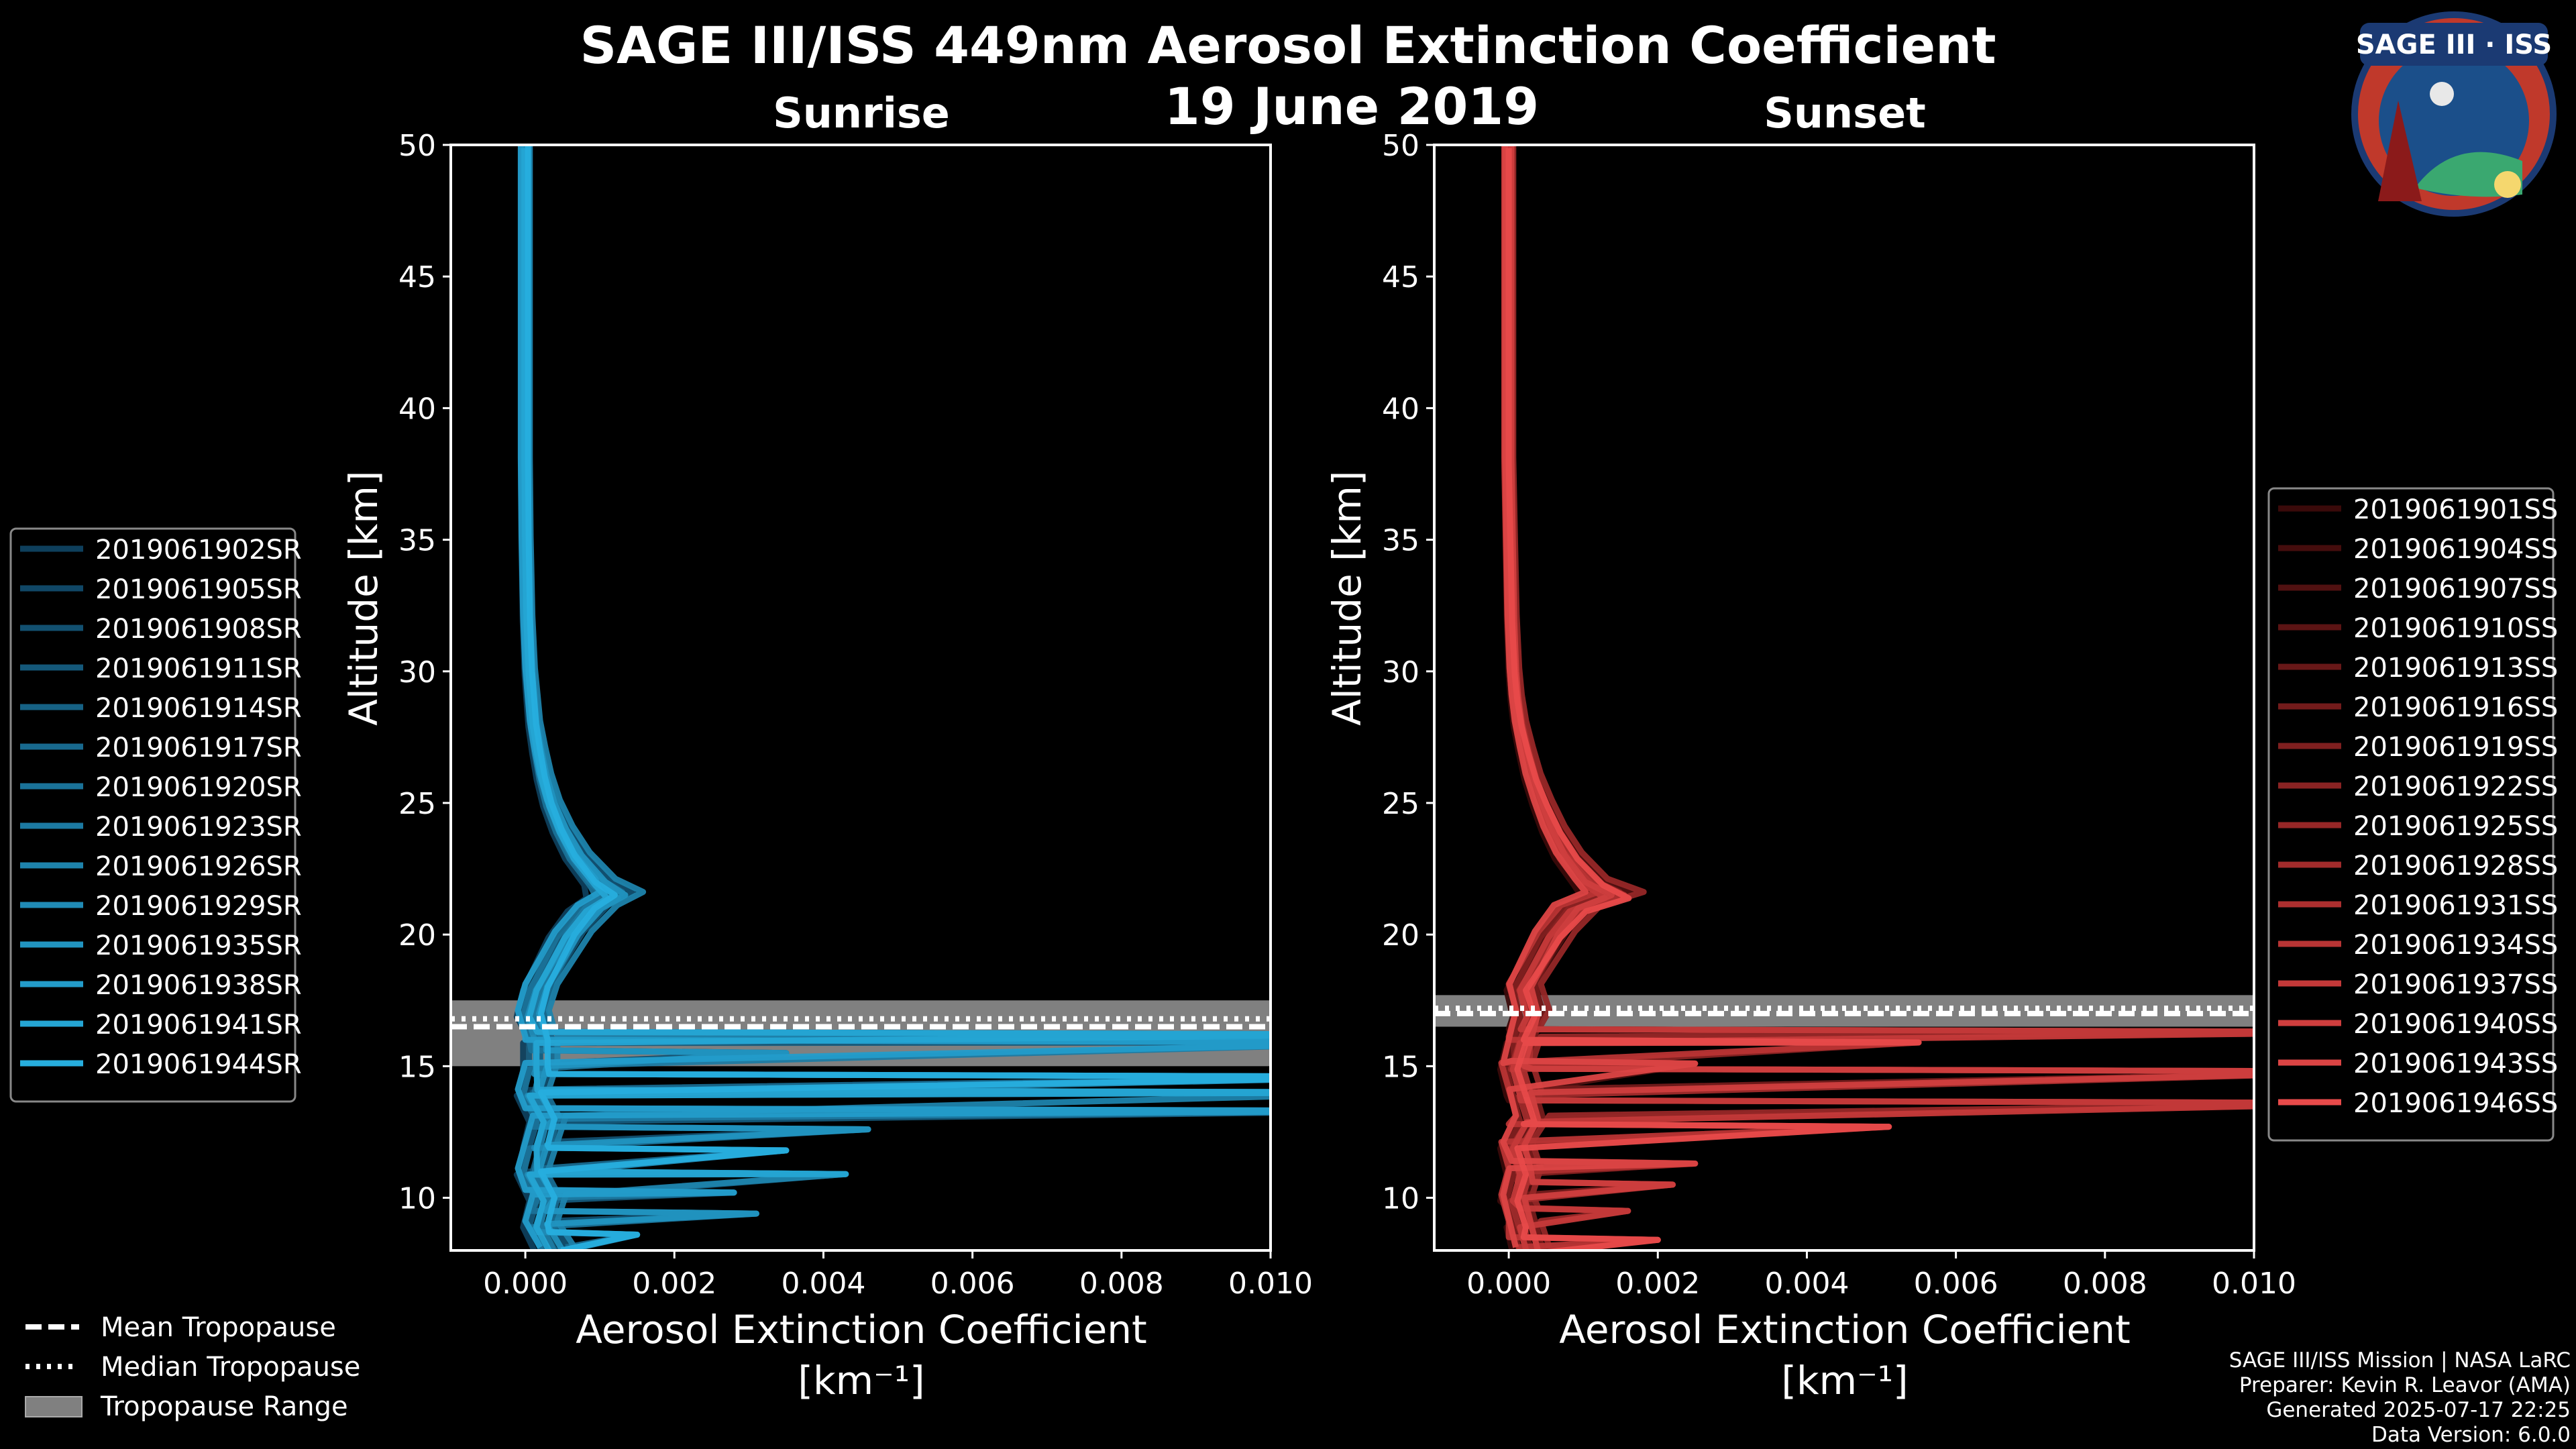 Image resolution: width=2576 pixels, height=1449 pixels. Describe the element at coordinates (198, 866) in the screenshot. I see `legend-entry: 2019061926SR` at that location.